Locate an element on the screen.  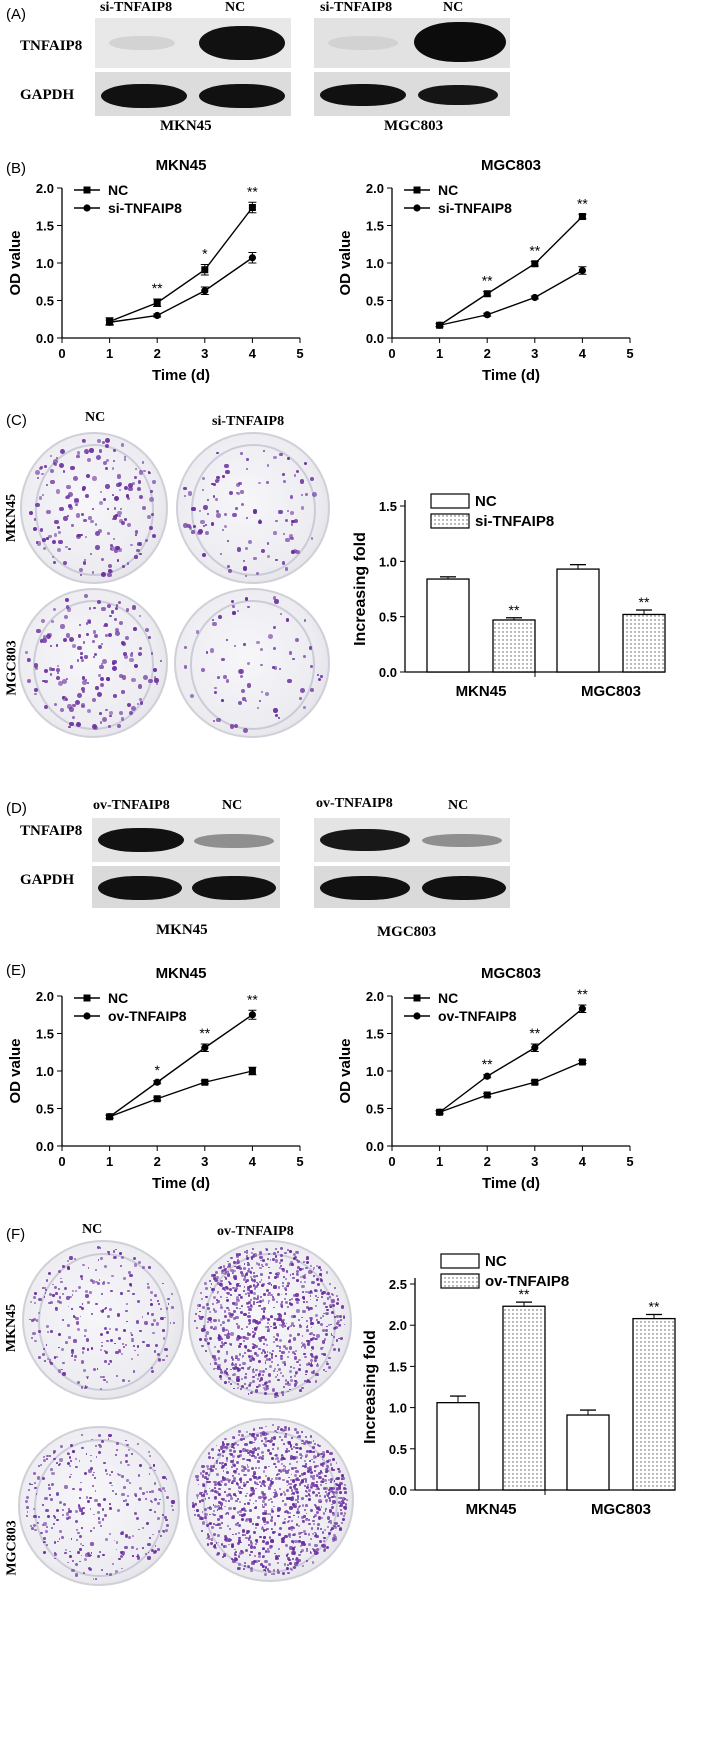
y-tick-label: 1.0 is located at coordinates (398, 1408).